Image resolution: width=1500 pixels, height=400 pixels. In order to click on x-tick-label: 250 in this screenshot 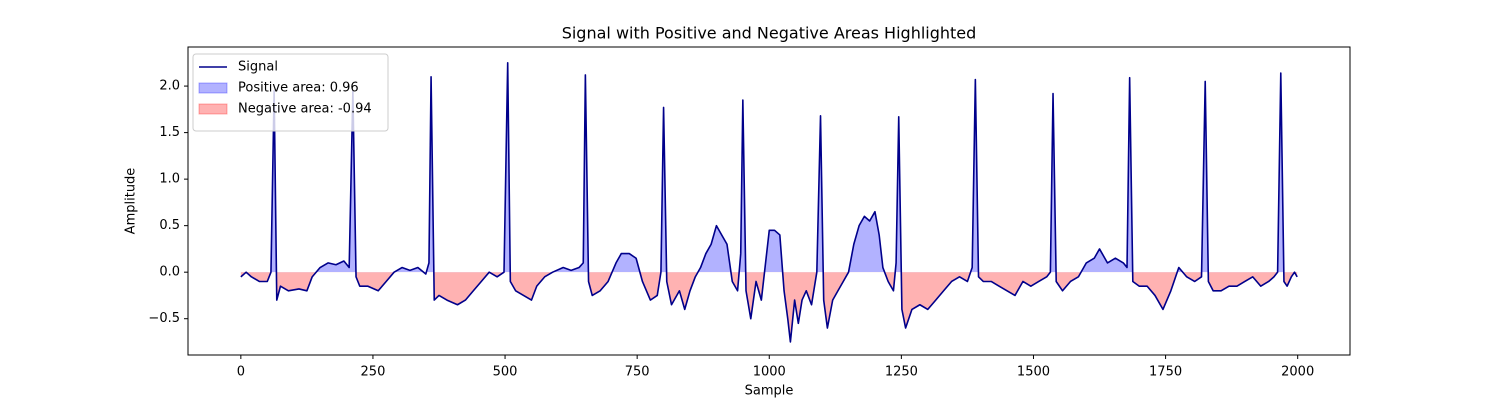, I will do `click(373, 372)`.